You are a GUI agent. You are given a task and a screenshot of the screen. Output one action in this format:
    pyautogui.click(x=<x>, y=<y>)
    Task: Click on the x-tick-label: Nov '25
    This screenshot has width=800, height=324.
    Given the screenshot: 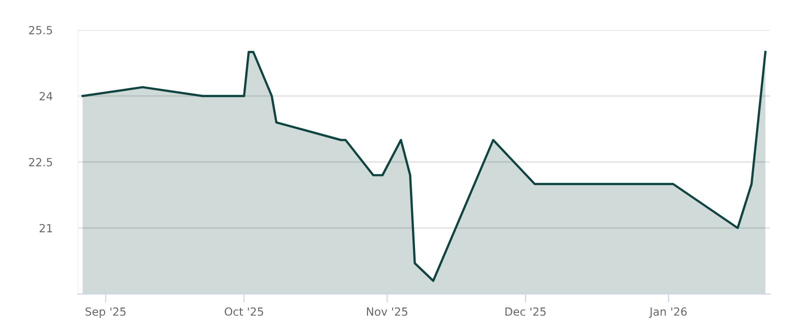 What is the action you would take?
    pyautogui.click(x=387, y=311)
    